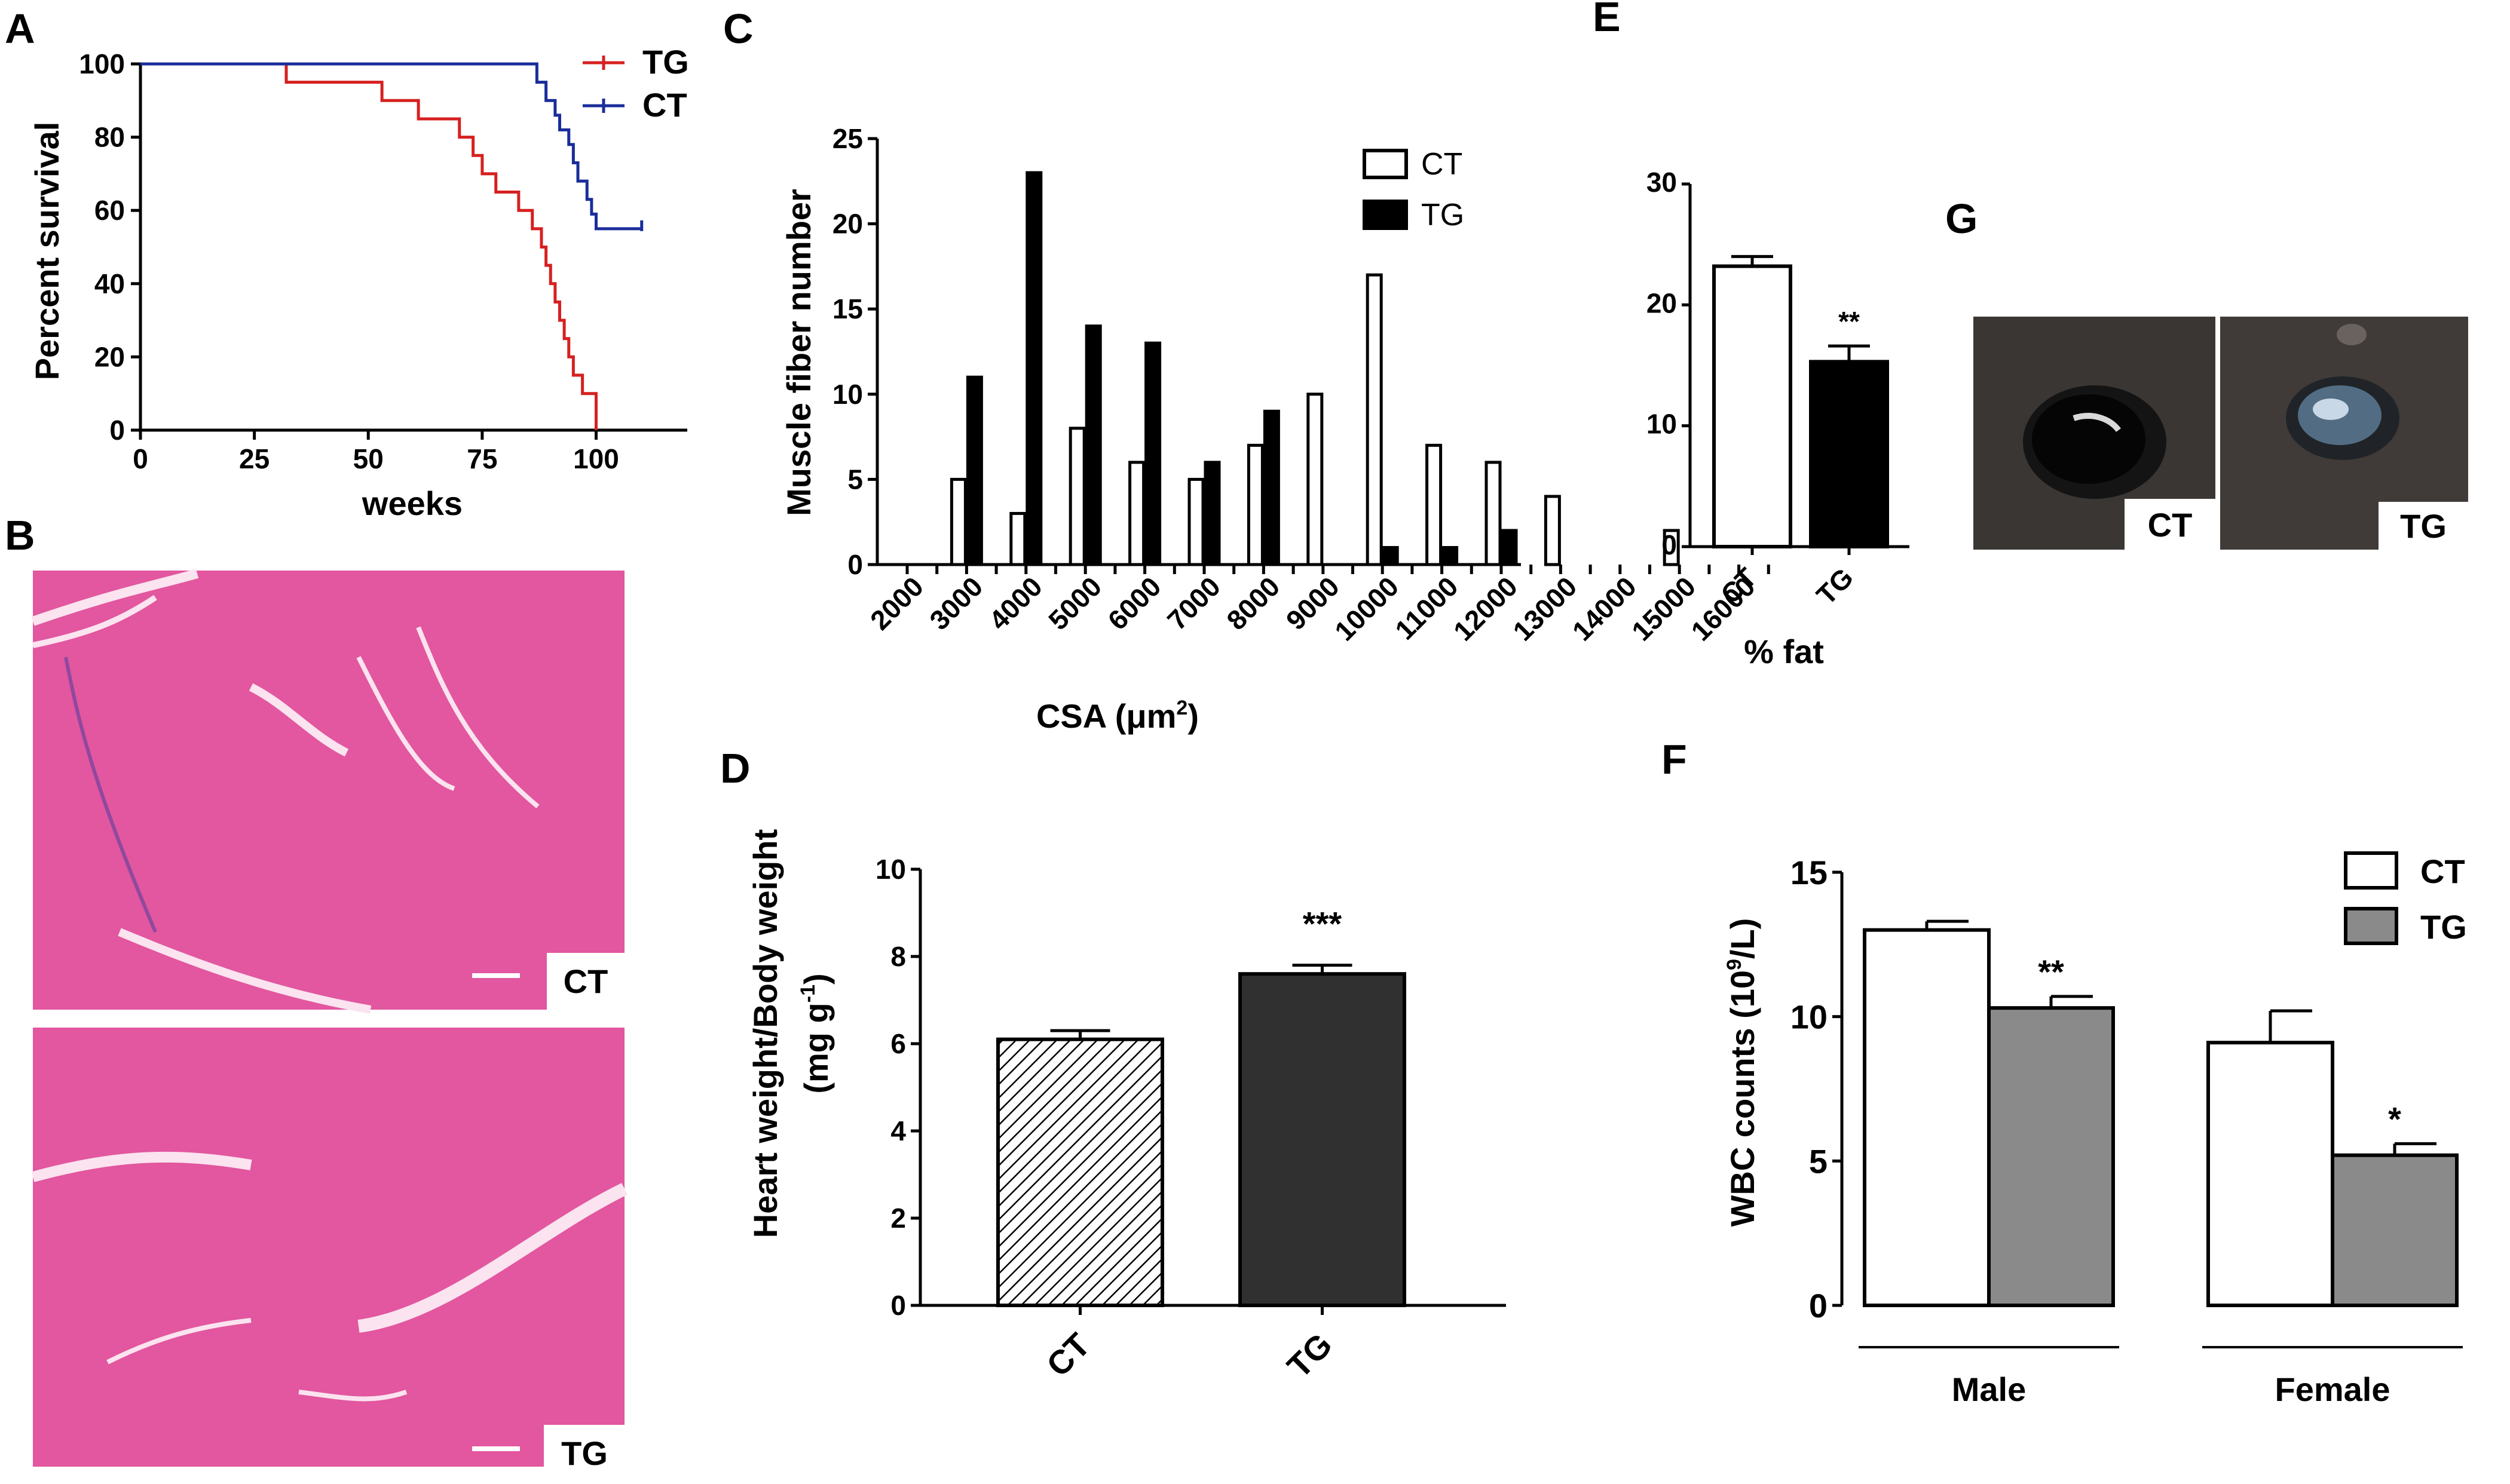 The width and height of the screenshot is (2510, 1484). I want to click on eye-label-ct: CT, so click(2170, 525).